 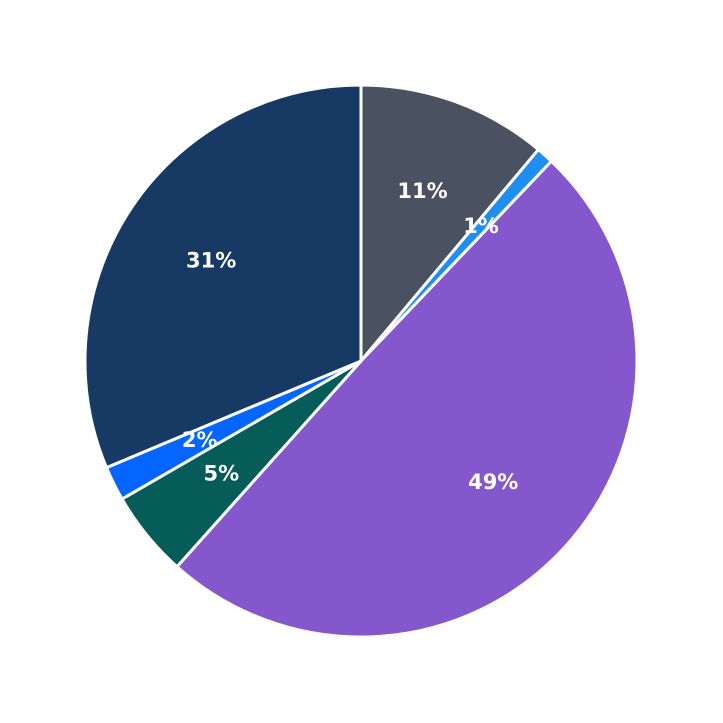 I want to click on value-label: 2%, so click(x=200, y=440).